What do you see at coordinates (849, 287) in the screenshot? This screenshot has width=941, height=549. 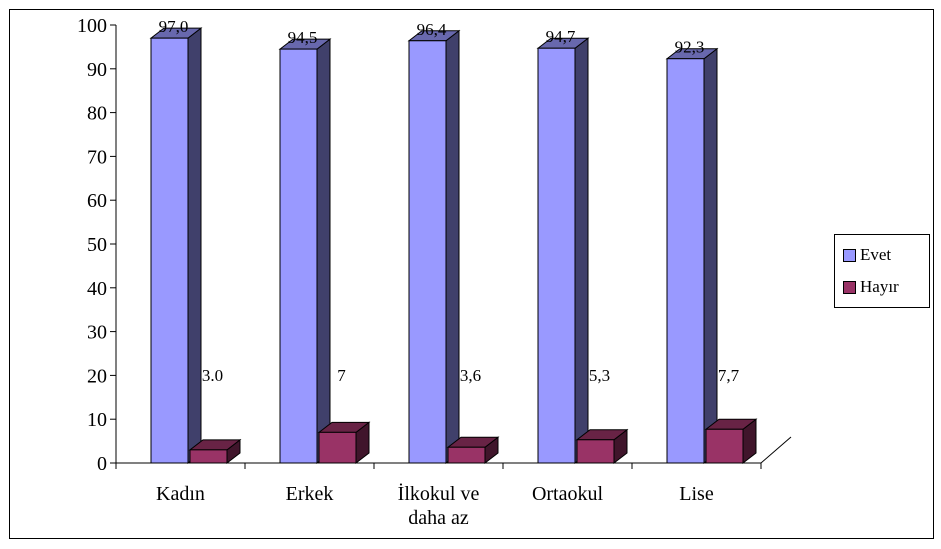 I see `legend-swatch-hayir` at bounding box center [849, 287].